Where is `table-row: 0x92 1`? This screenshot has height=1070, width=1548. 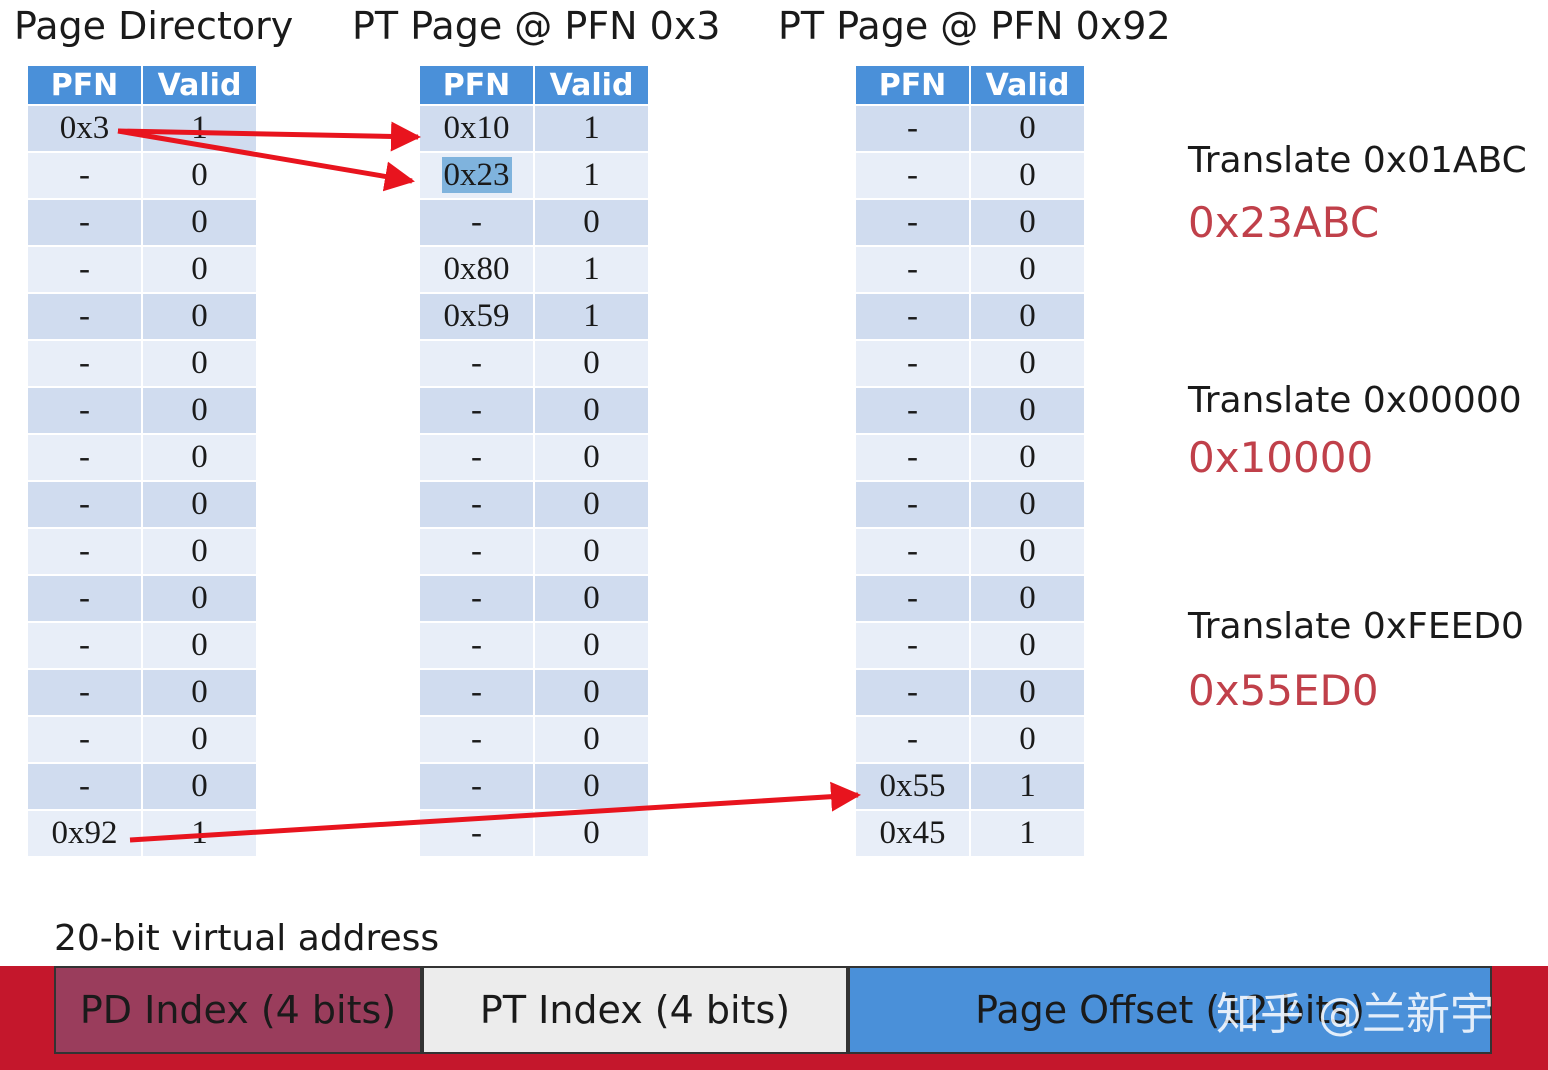 table-row: 0x92 1 is located at coordinates (142, 833).